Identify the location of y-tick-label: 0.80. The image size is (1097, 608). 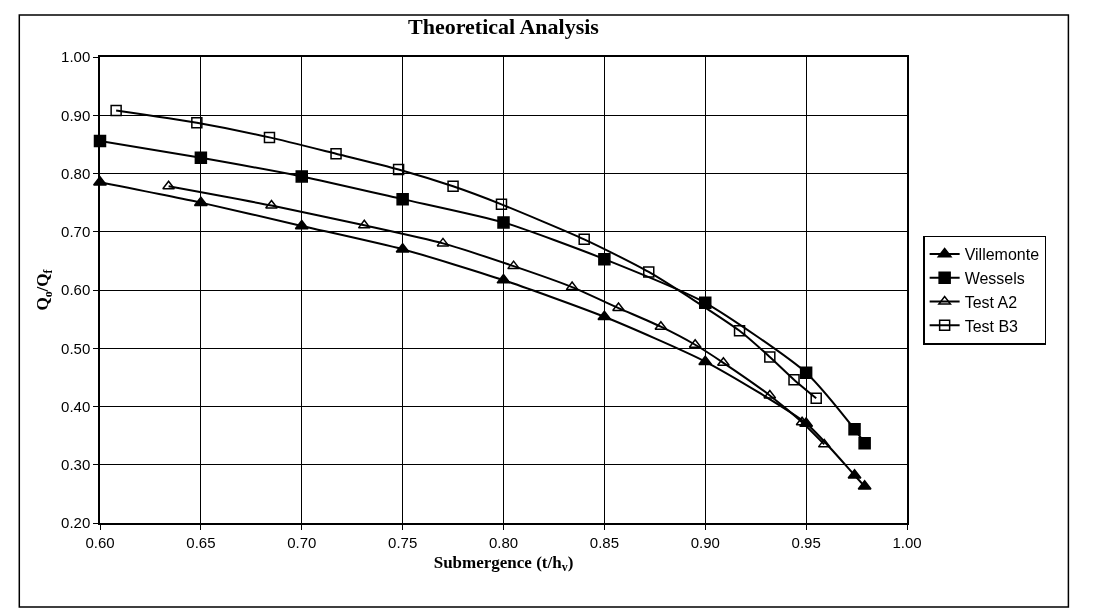
(76, 173).